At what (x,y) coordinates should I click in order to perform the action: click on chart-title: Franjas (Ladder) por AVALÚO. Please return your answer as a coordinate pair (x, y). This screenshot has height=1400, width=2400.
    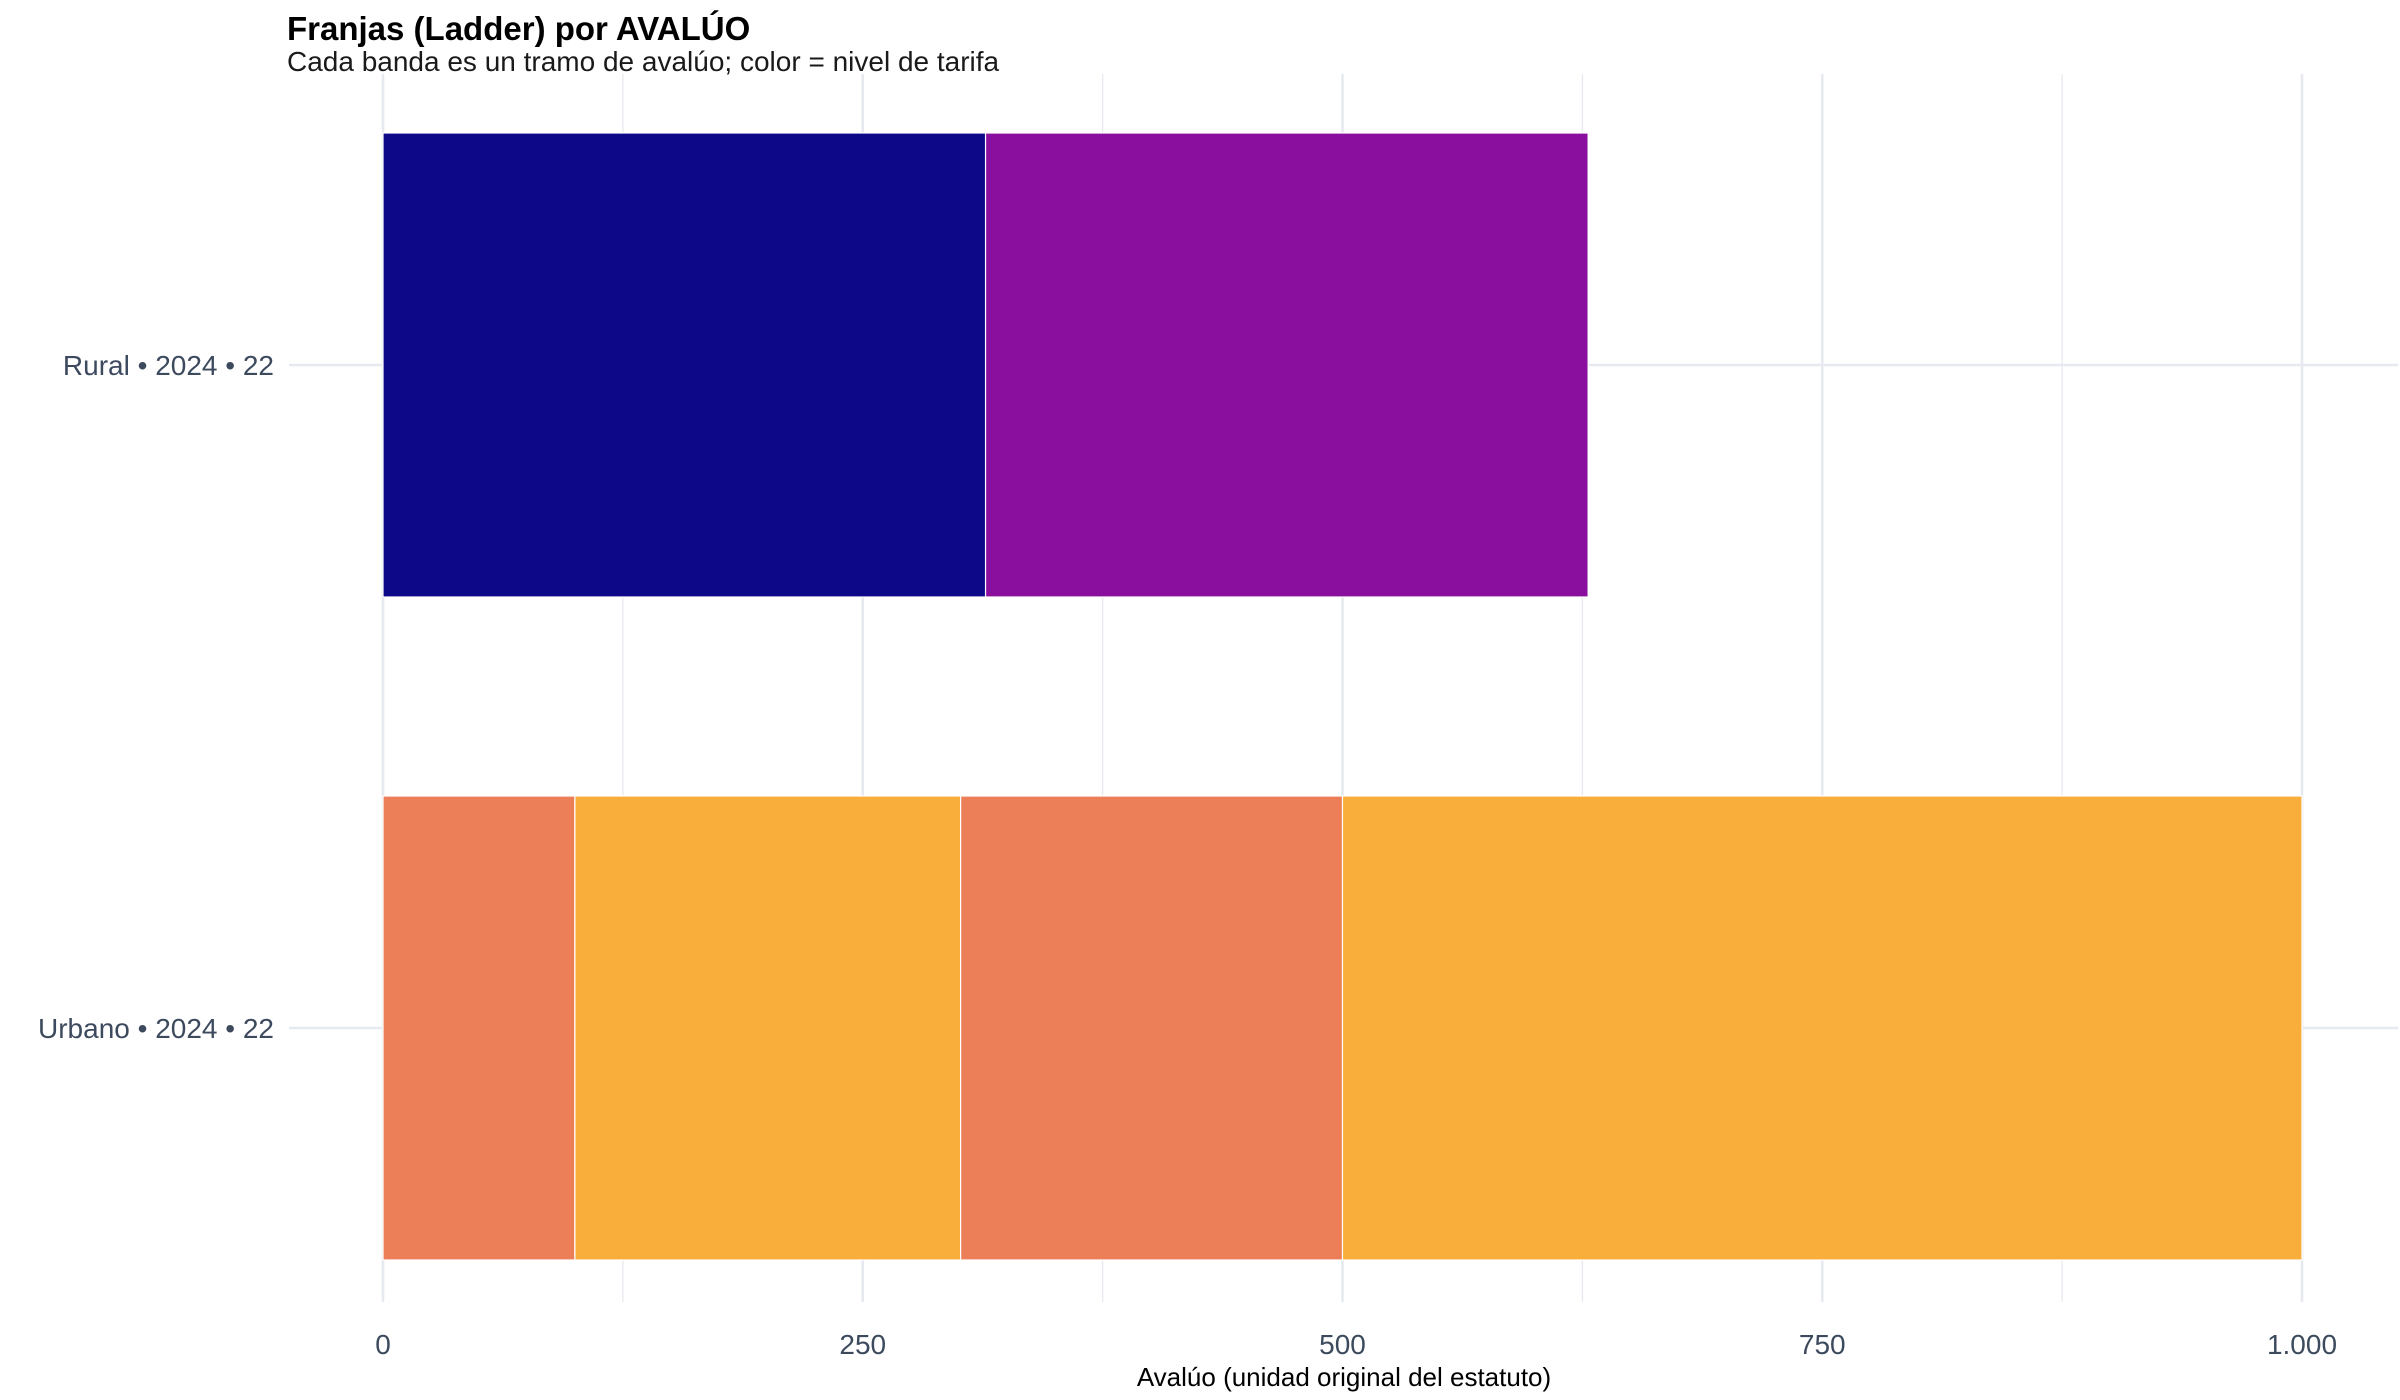
    Looking at the image, I should click on (519, 28).